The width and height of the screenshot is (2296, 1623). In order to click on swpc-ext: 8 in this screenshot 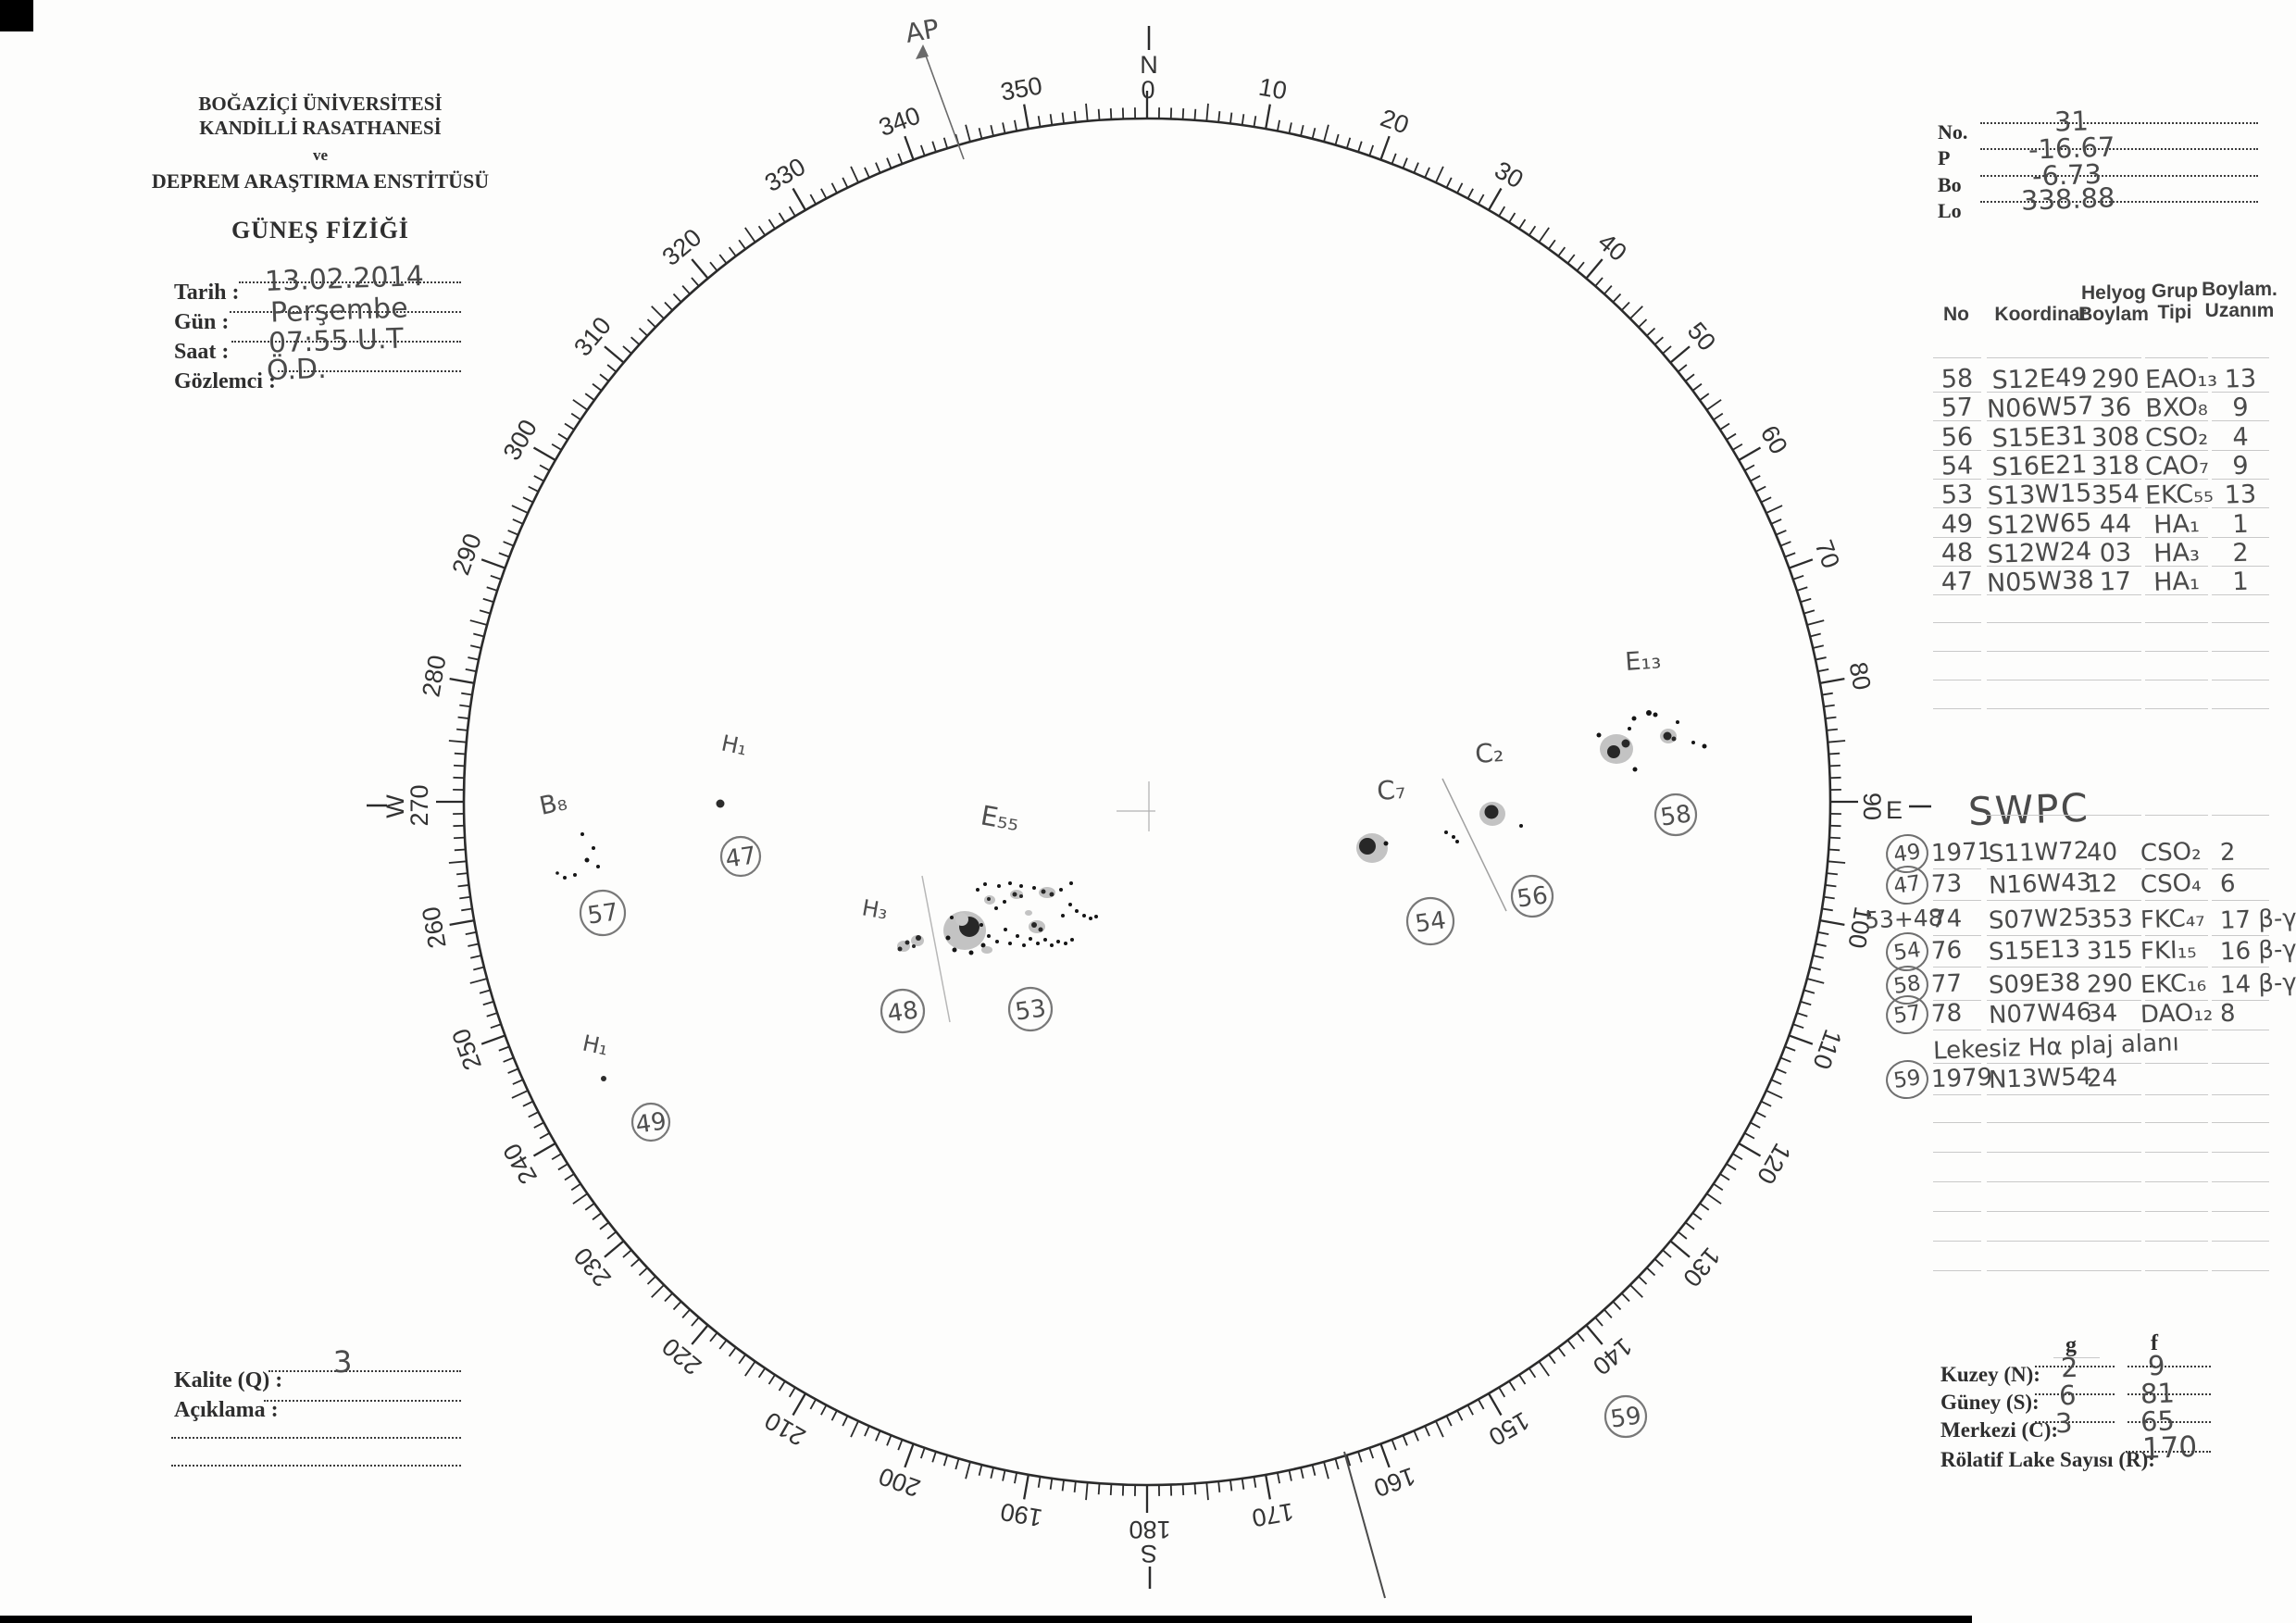, I will do `click(2228, 1014)`.